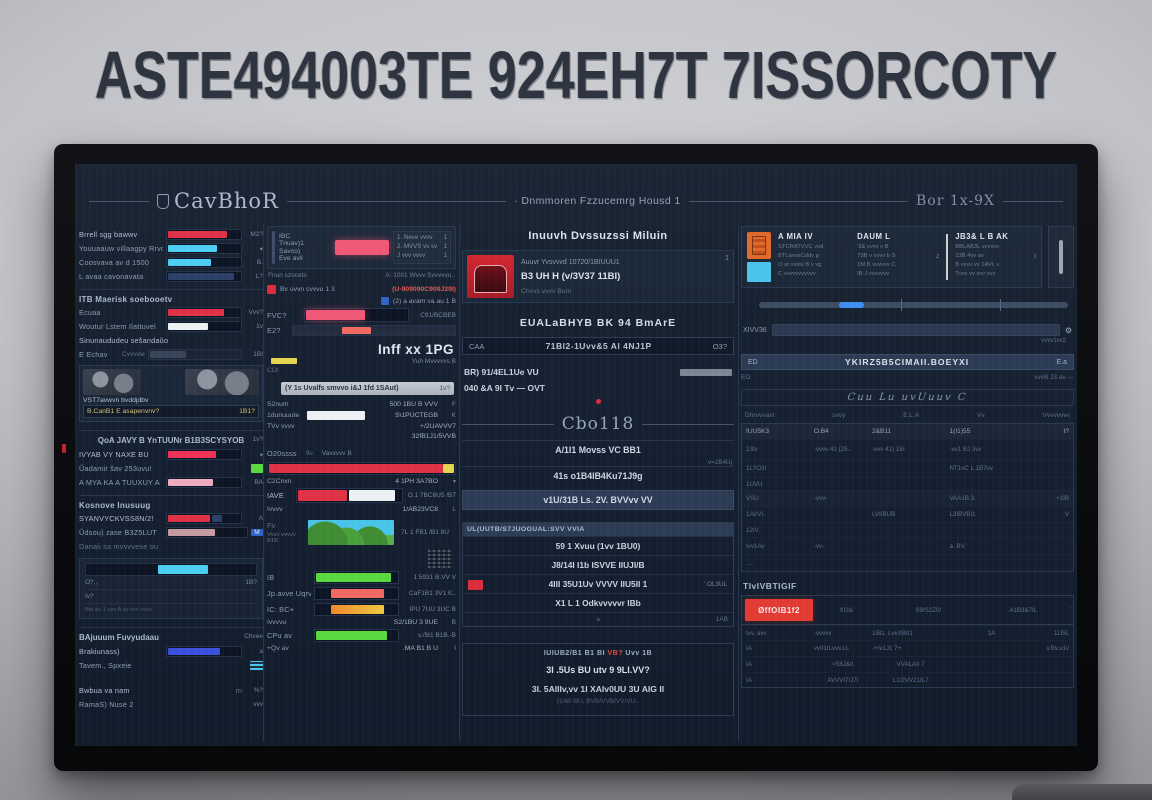 The width and height of the screenshot is (1152, 800). Describe the element at coordinates (1066, 431) in the screenshot. I see `header-cell: t?` at that location.